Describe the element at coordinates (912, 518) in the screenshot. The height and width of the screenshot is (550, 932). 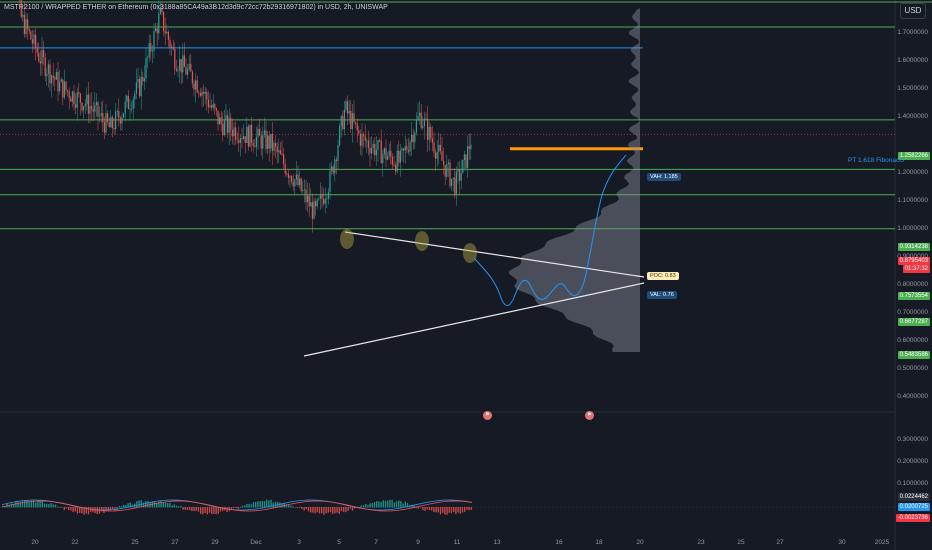
I see `indicator-tag: -0.0023736` at that location.